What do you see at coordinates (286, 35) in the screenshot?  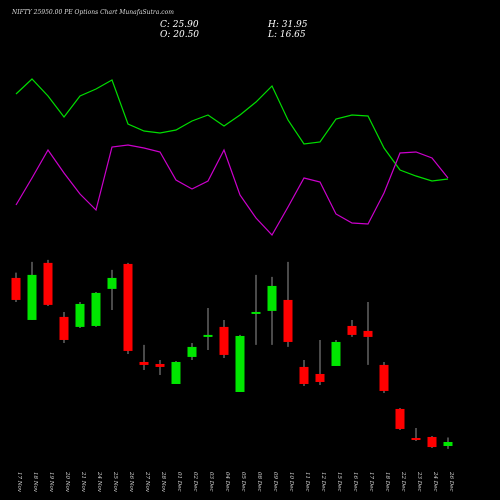 I see `low-label: L: 16.65` at bounding box center [286, 35].